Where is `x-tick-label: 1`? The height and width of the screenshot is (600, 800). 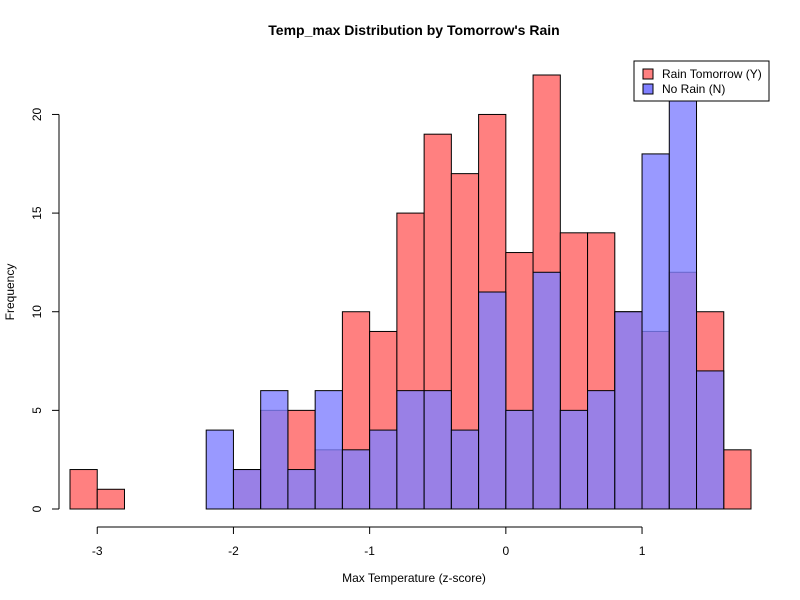
x-tick-label: 1 is located at coordinates (642, 551).